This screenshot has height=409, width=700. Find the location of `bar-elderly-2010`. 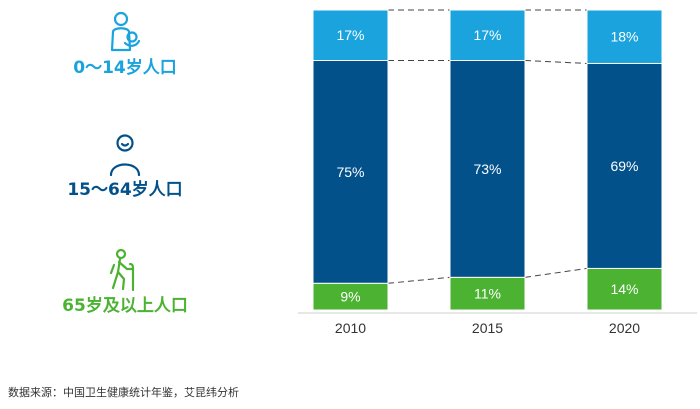

bar-elderly-2010 is located at coordinates (350, 296).